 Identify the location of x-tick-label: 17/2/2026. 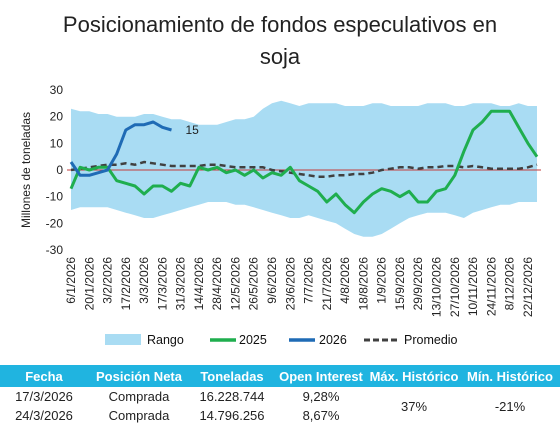
(126, 284).